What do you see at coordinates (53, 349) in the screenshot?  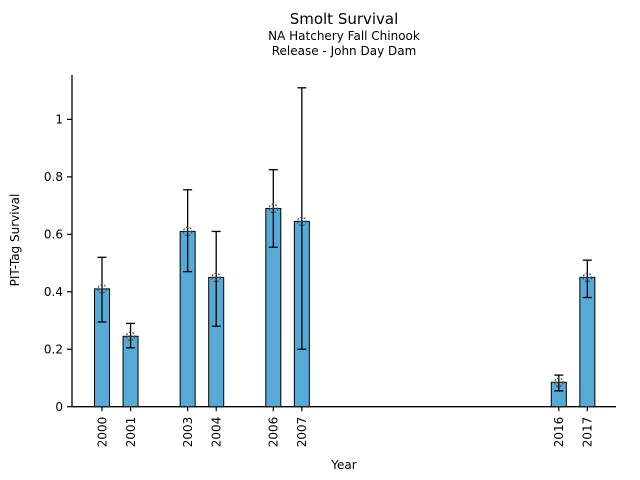 I see `y-tick-label: 0.2` at bounding box center [53, 349].